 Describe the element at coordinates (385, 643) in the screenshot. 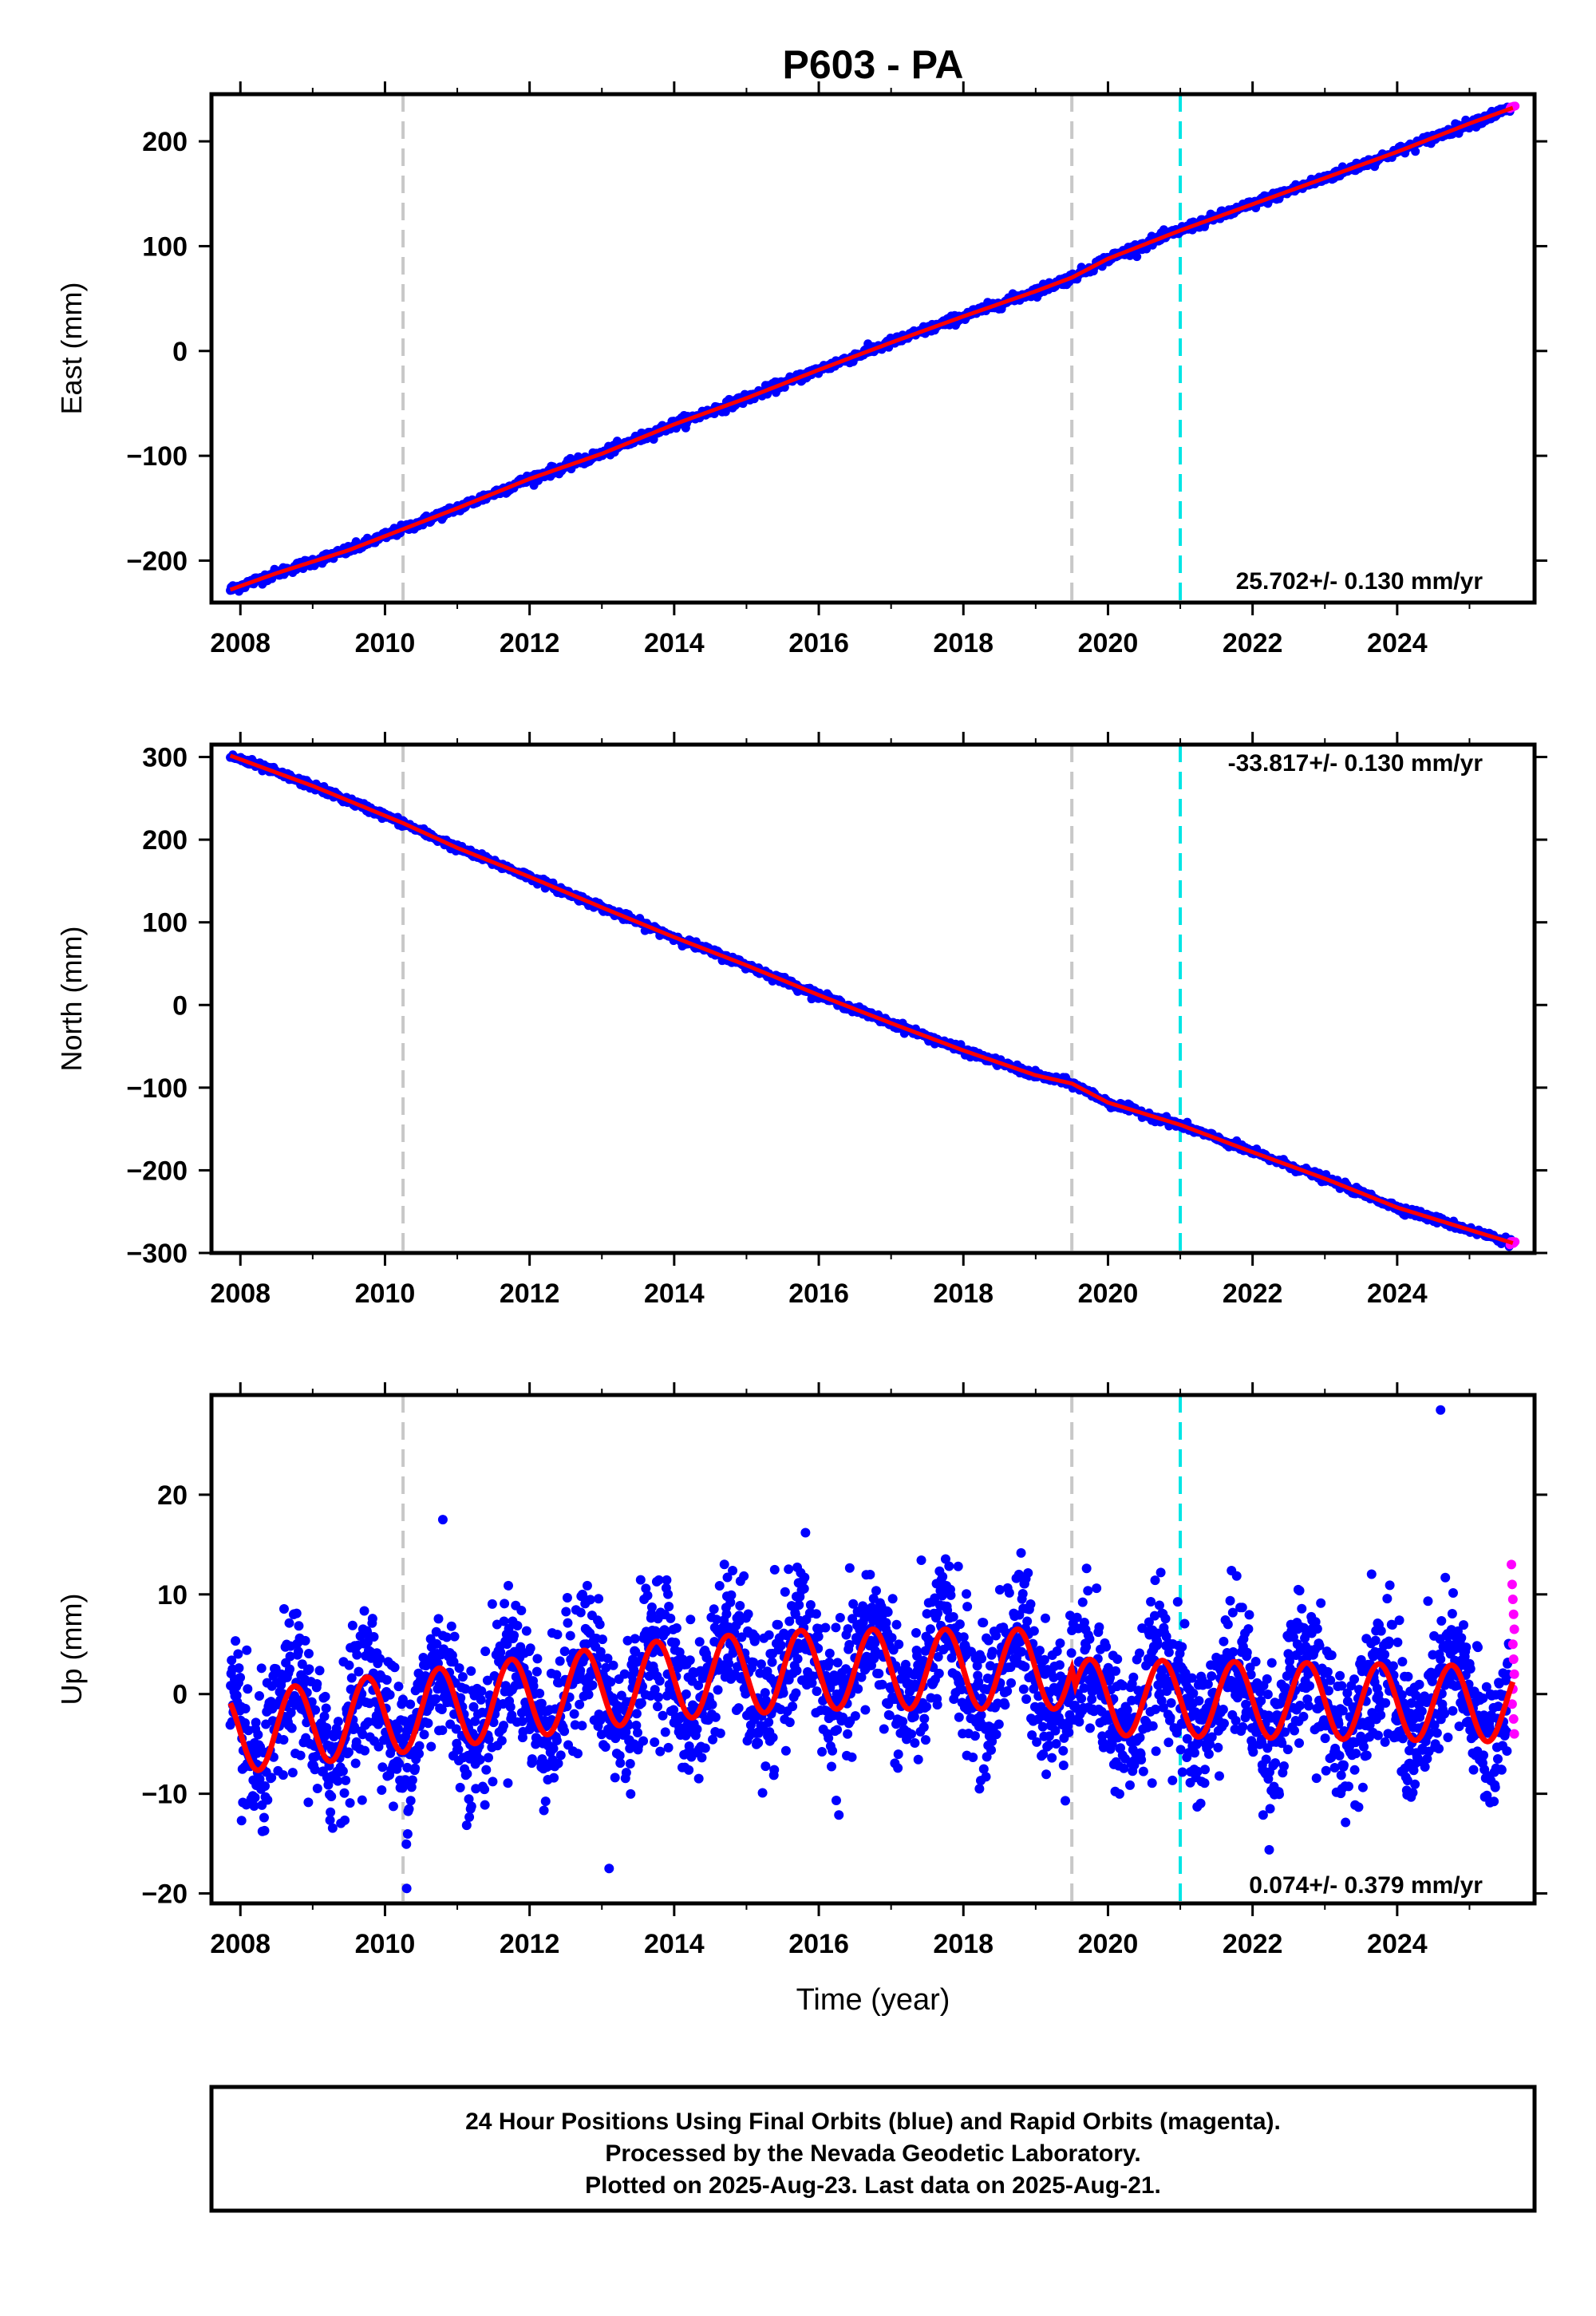

I see `x-tick-label: 2010` at that location.